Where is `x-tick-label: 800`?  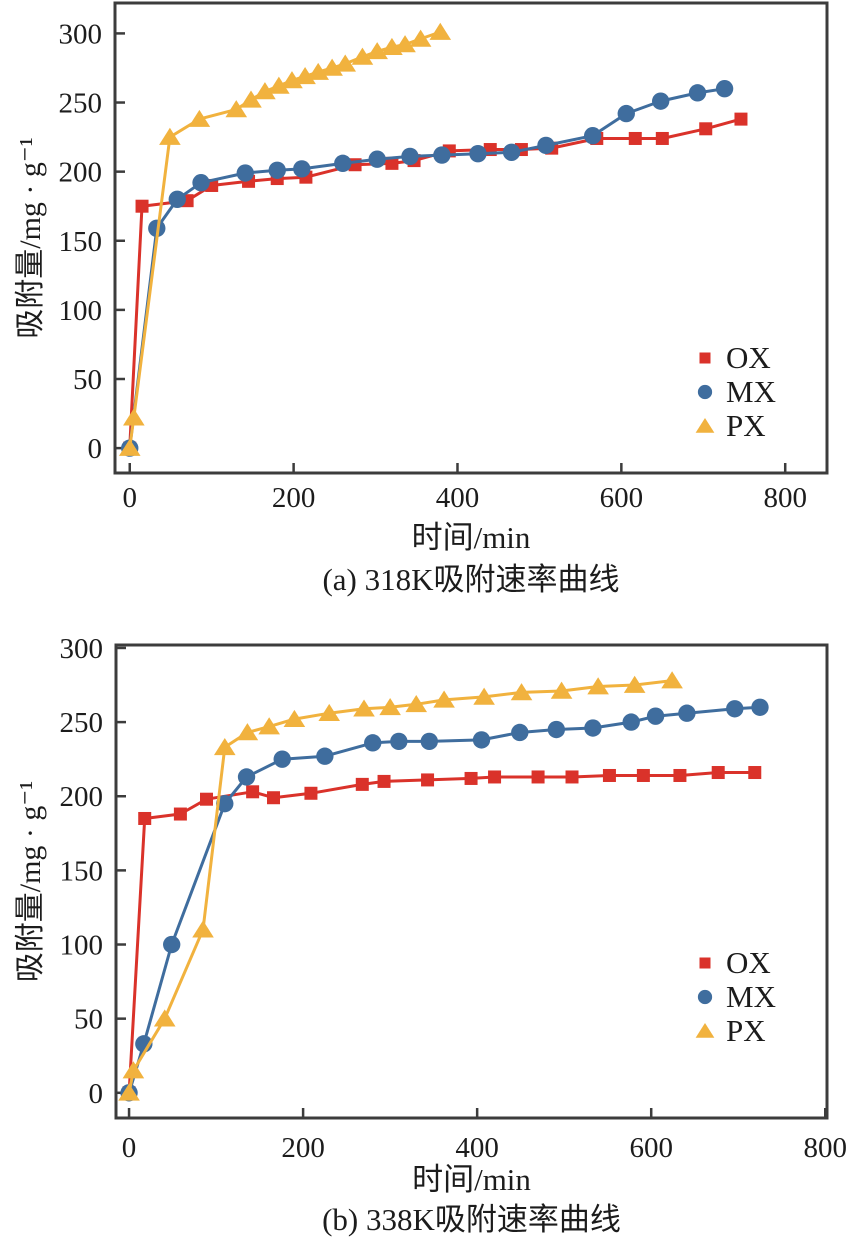
x-tick-label: 800 is located at coordinates (785, 498).